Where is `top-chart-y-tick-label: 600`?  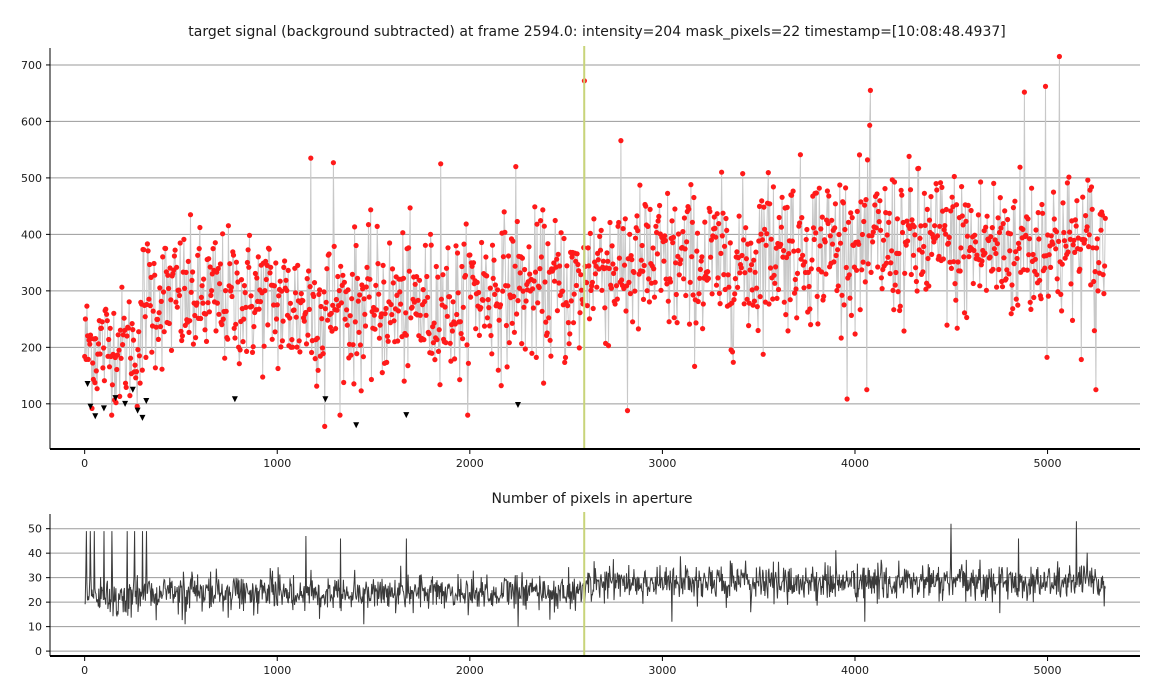
top-chart-y-tick-label: 600 is located at coordinates (31, 121).